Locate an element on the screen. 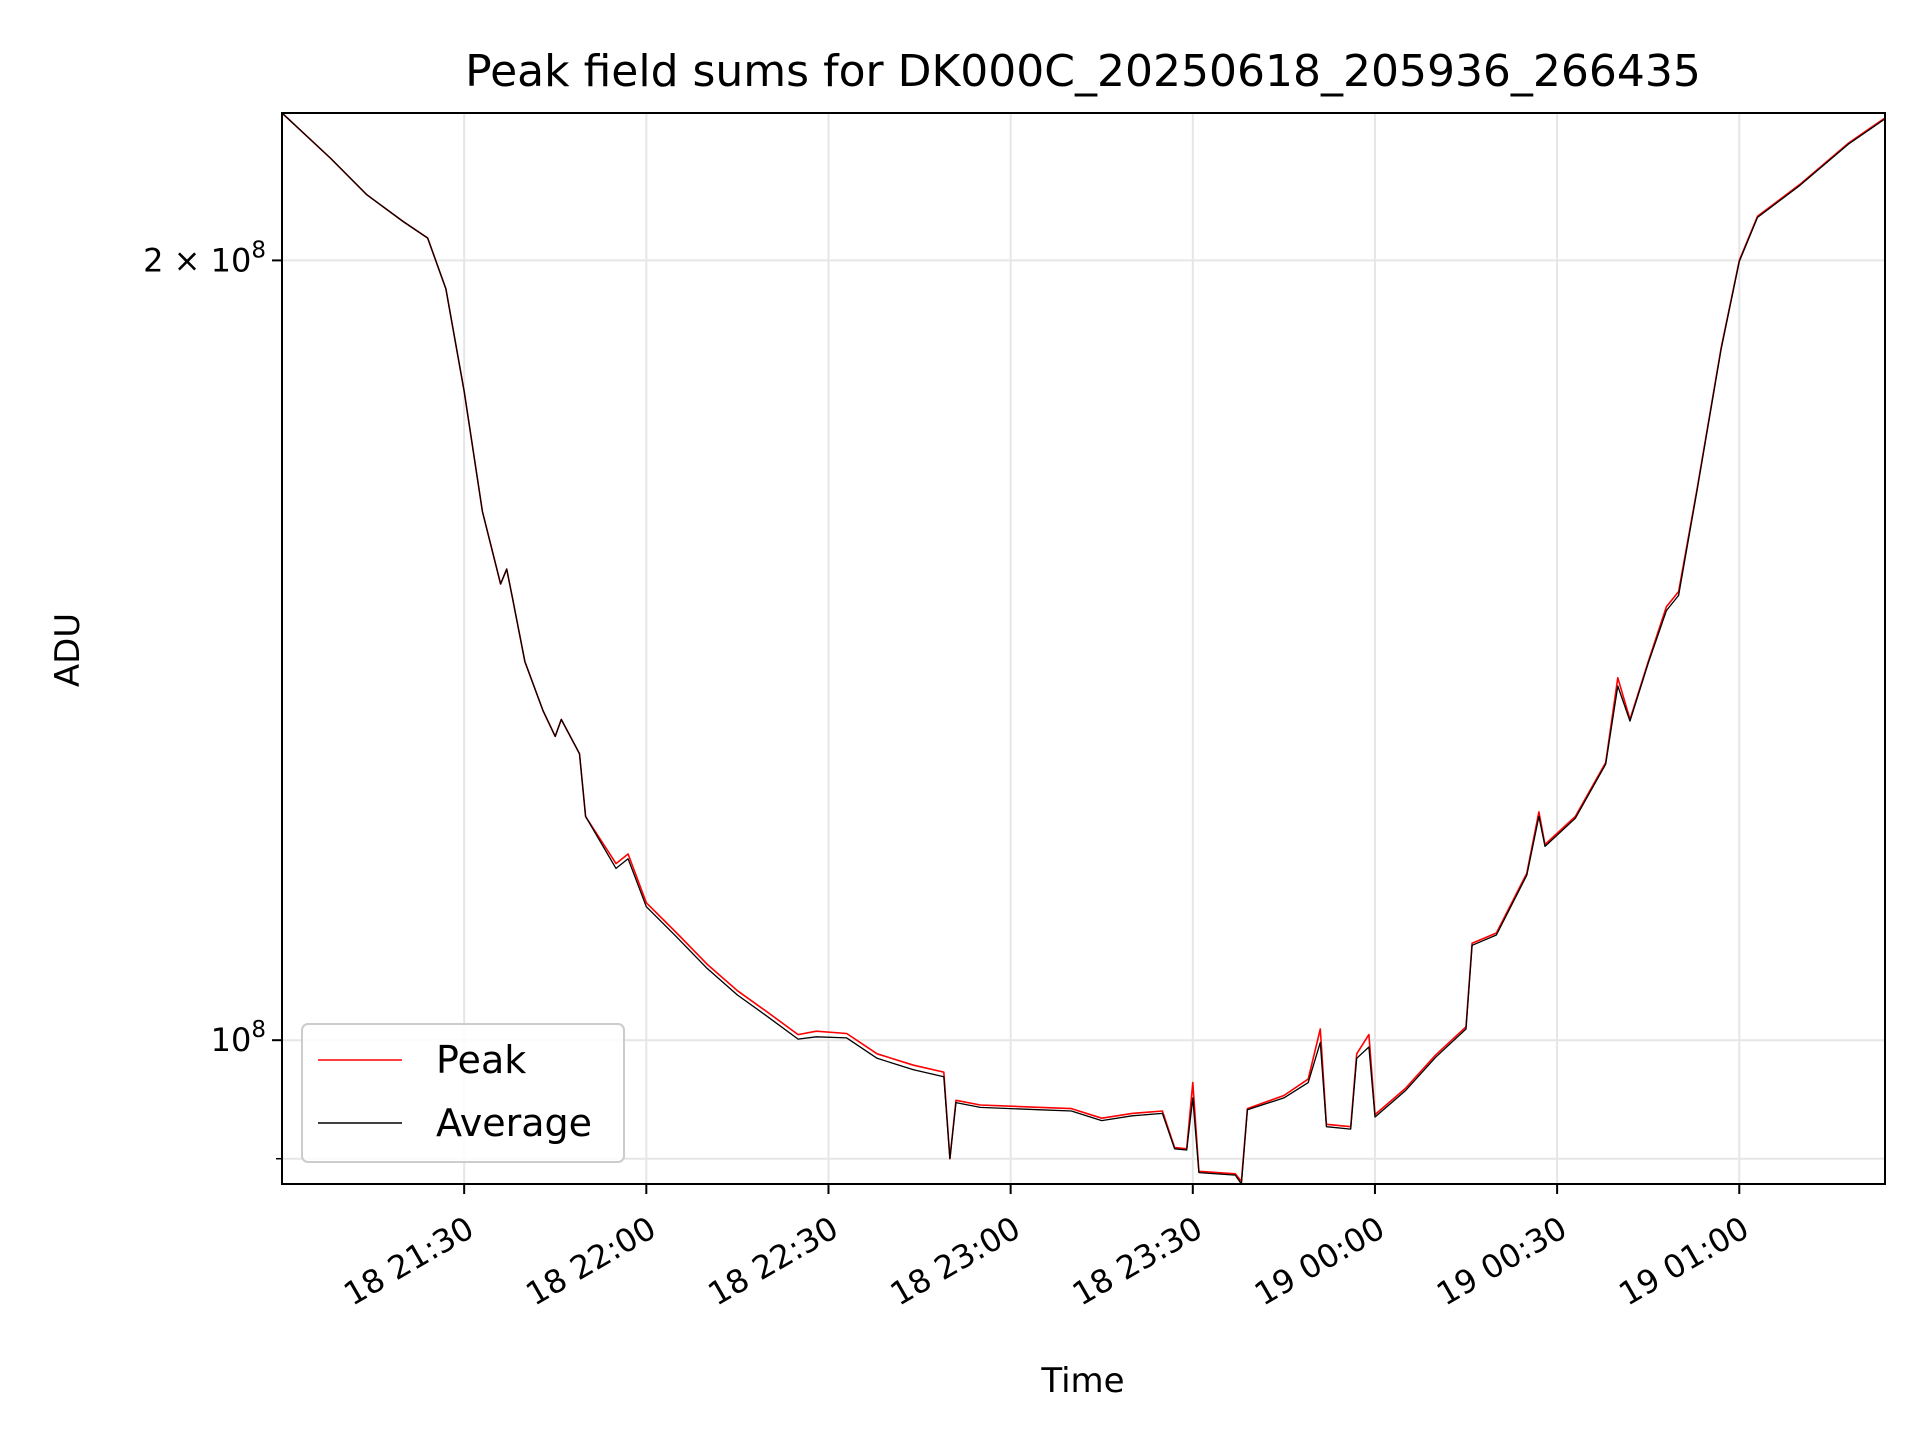 Image resolution: width=1920 pixels, height=1440 pixels. legend-box is located at coordinates (463, 1093).